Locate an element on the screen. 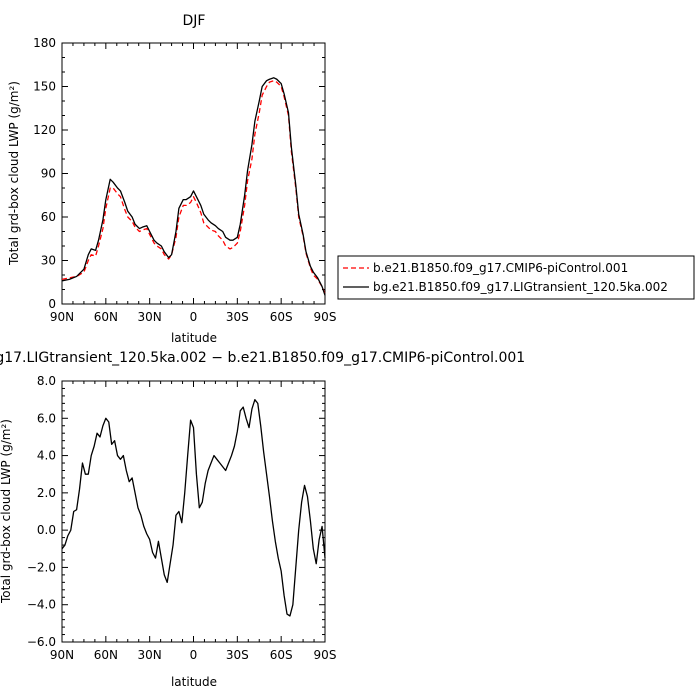 The height and width of the screenshot is (700, 700). y-tick-label: 6.0 is located at coordinates (46, 418).